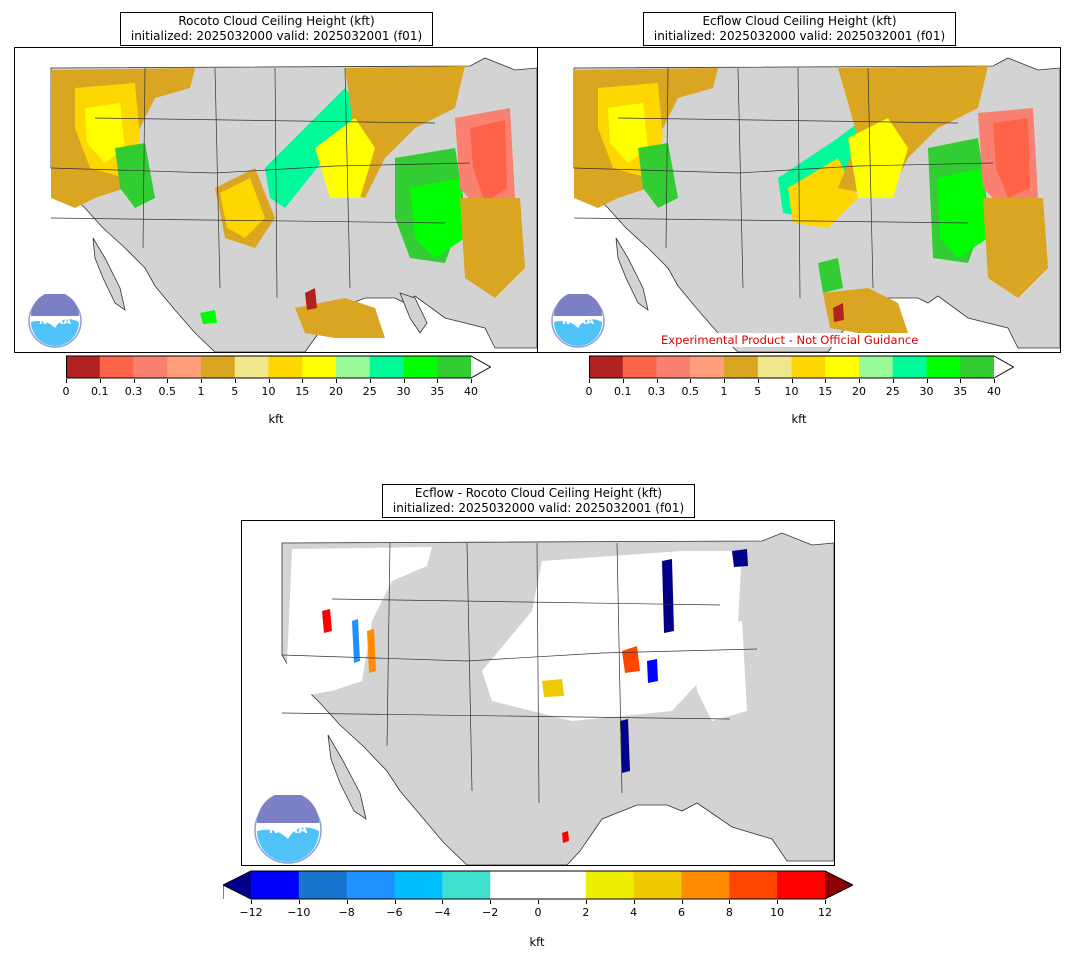 Image resolution: width=1076 pixels, height=963 pixels. What do you see at coordinates (777, 912) in the screenshot?
I see `colorbar-tick-label: 10` at bounding box center [777, 912].